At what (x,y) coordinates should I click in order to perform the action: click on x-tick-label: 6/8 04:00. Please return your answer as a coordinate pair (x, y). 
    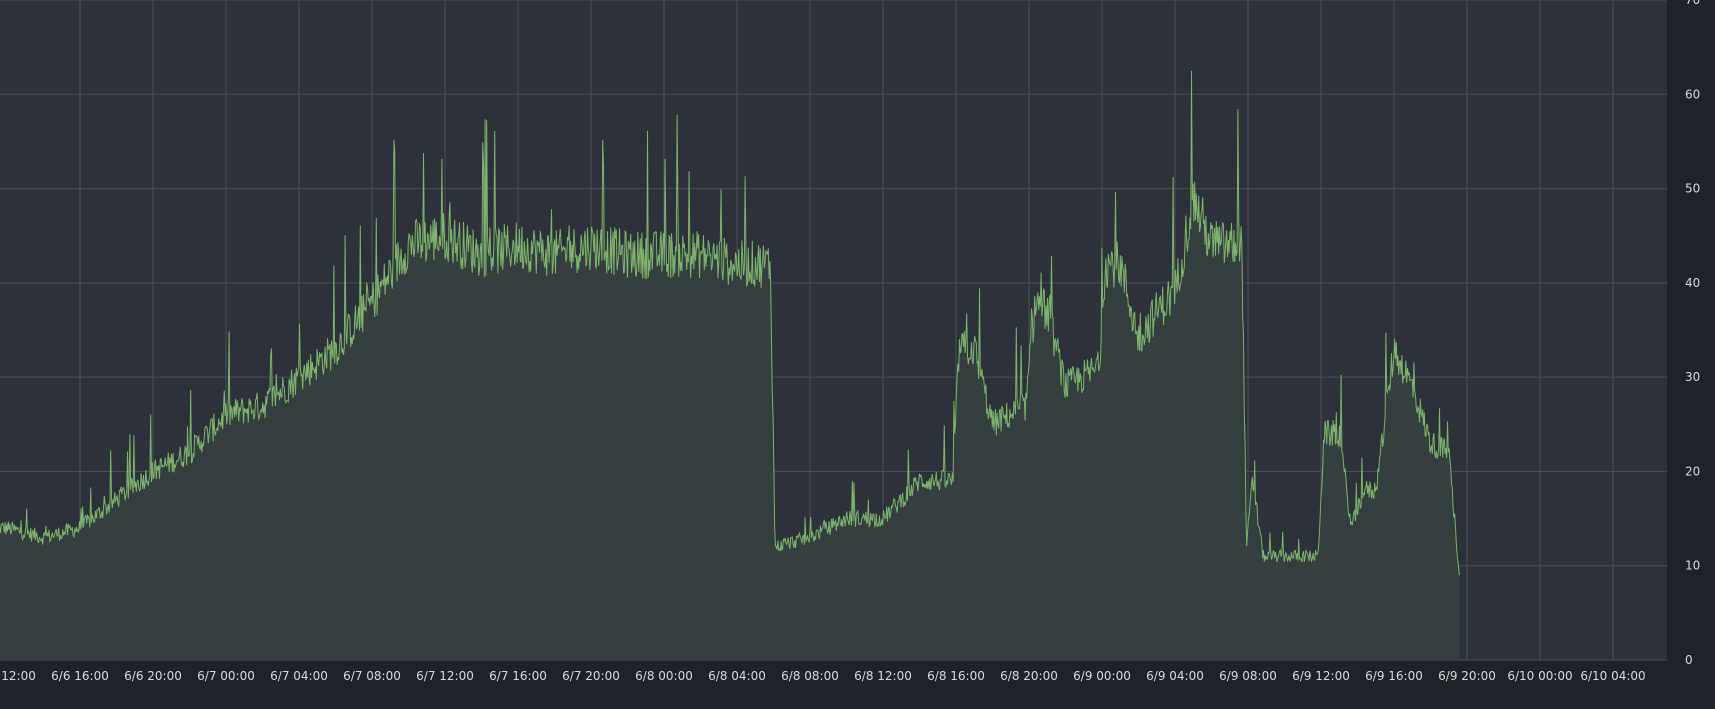
    Looking at the image, I should click on (737, 676).